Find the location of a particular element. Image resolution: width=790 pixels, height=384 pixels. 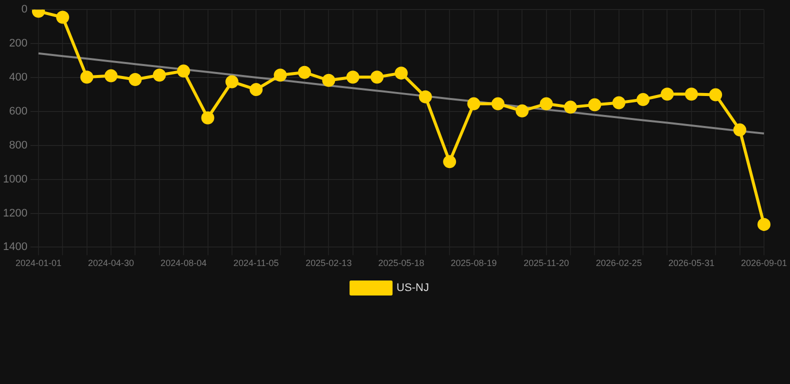

x-tick-label: 2024-01-01 is located at coordinates (38, 263).